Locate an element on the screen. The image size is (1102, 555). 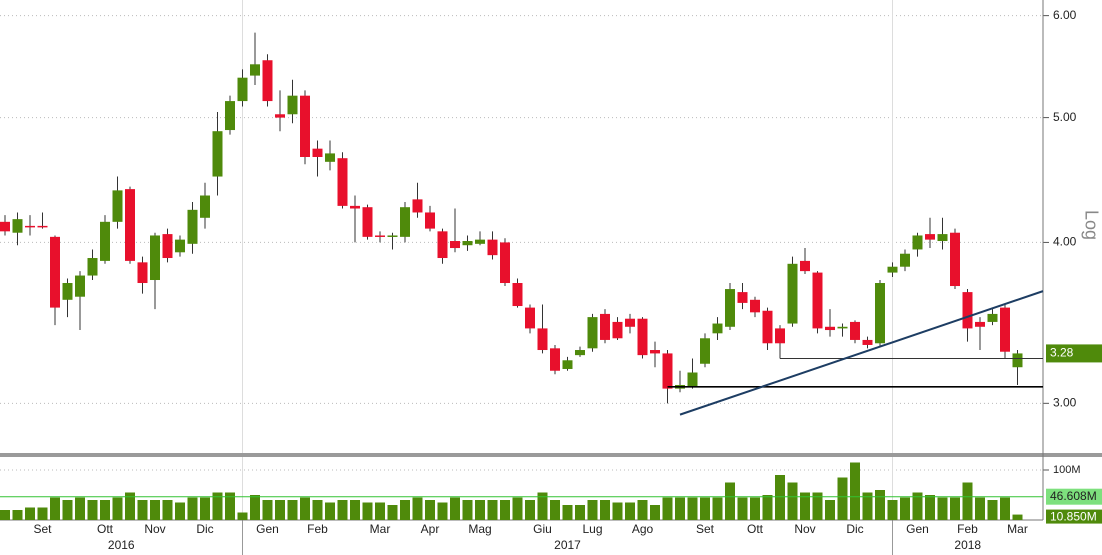
x-tick-label: Gen is located at coordinates (267, 529).